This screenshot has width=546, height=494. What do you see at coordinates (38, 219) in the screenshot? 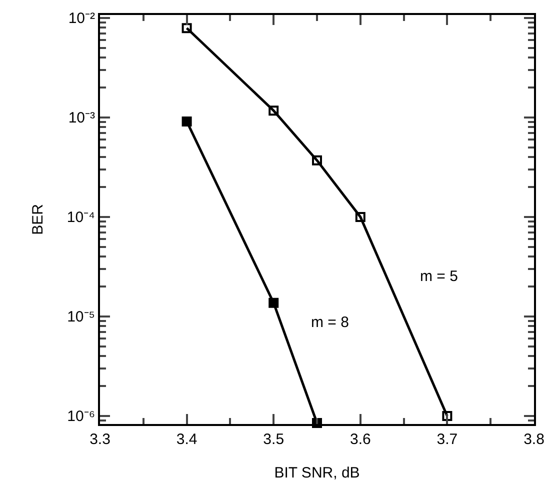
I see `y-axis-title: BER` at bounding box center [38, 219].